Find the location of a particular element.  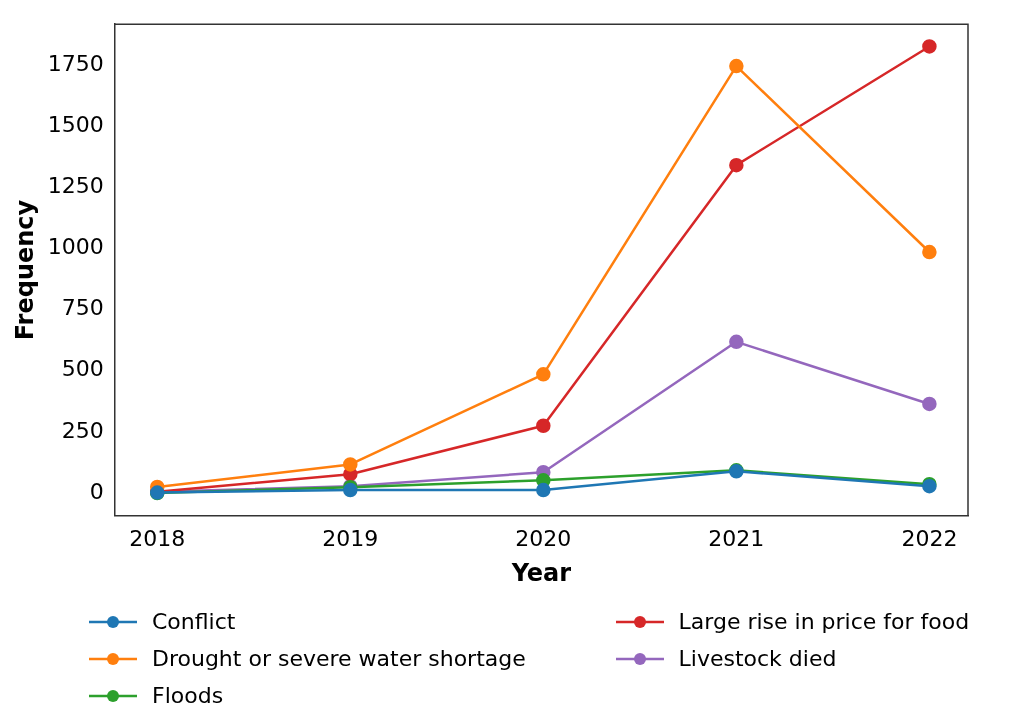

y-tick-label: 1750 is located at coordinates (75, 63).